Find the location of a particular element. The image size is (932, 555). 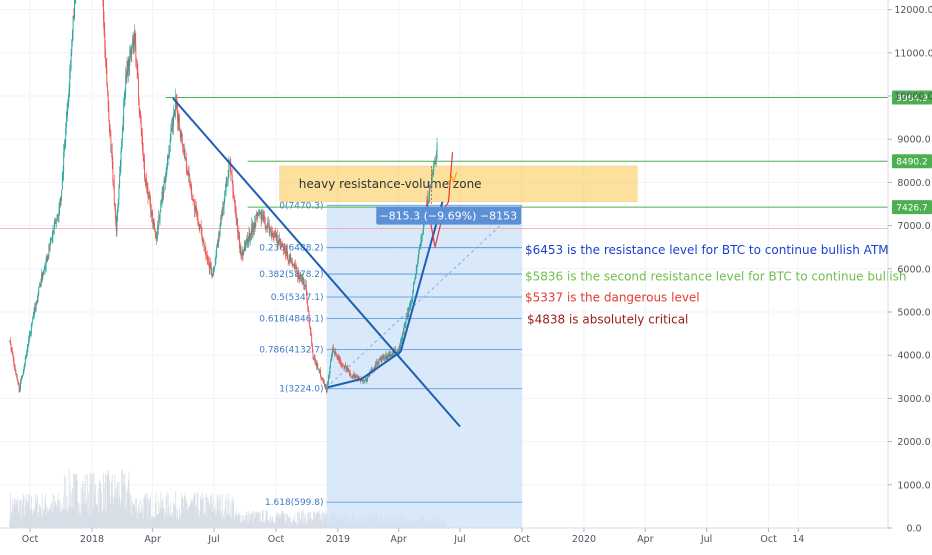

fibonacci-level-label: 0.236(6488.2) is located at coordinates (291, 249).